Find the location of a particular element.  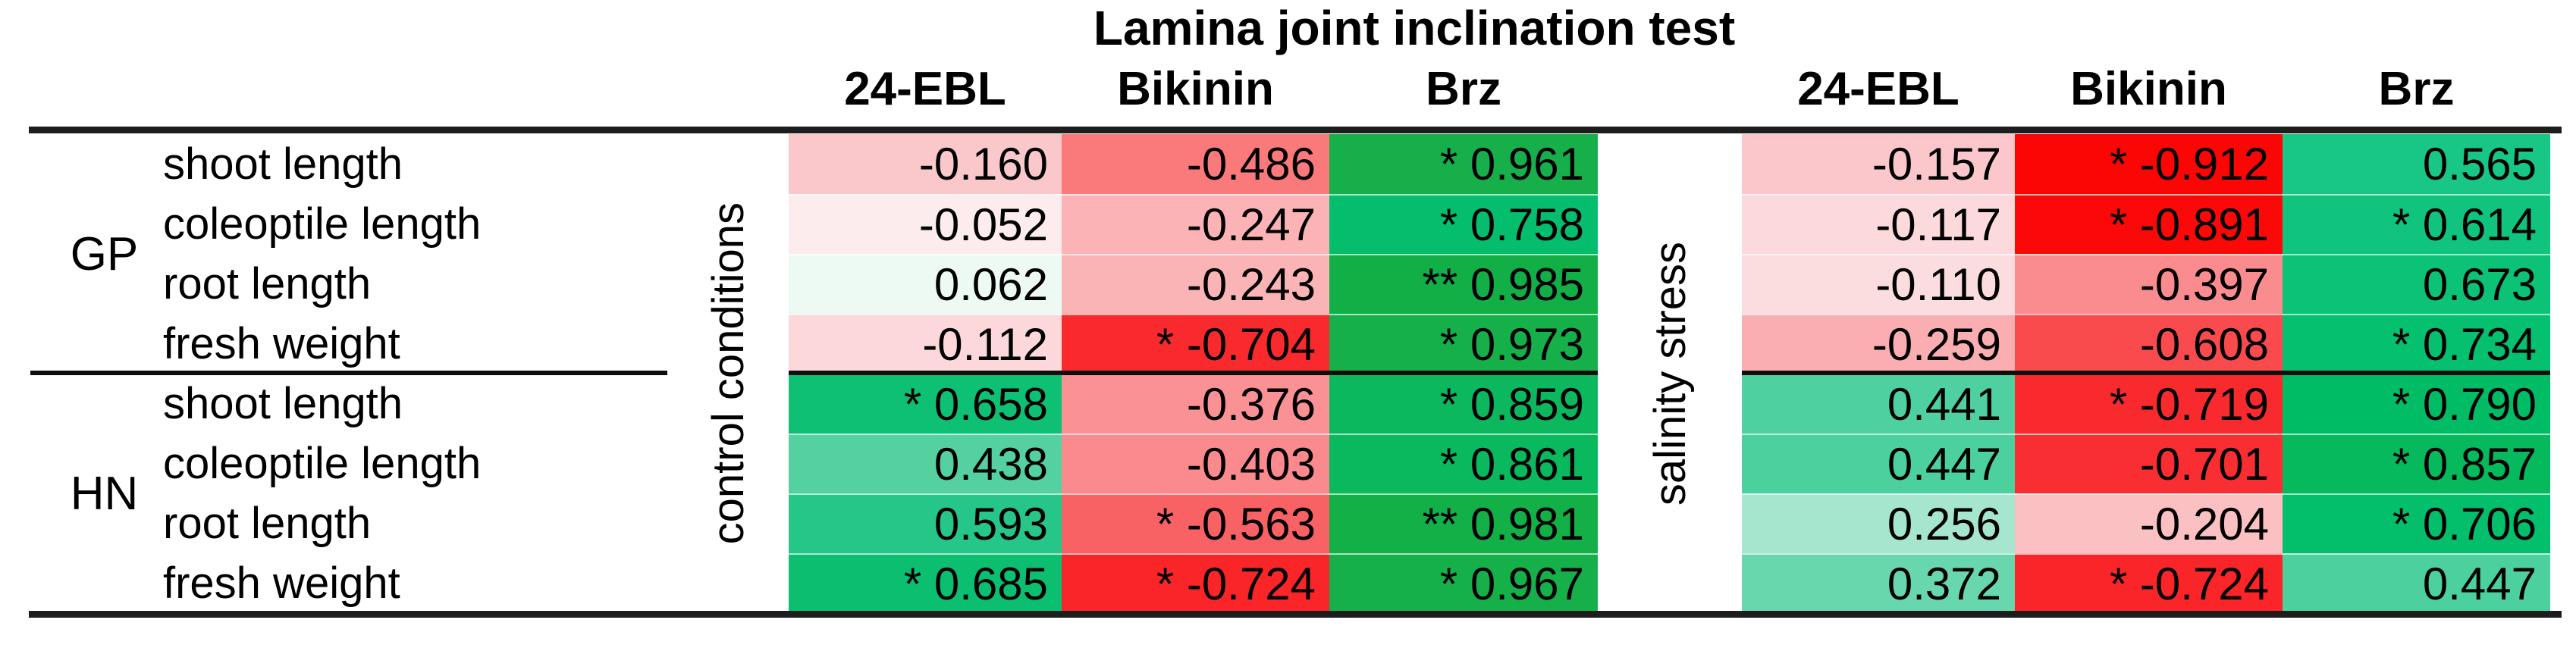

condition-label-control-text: control conditions is located at coordinates (728, 373).